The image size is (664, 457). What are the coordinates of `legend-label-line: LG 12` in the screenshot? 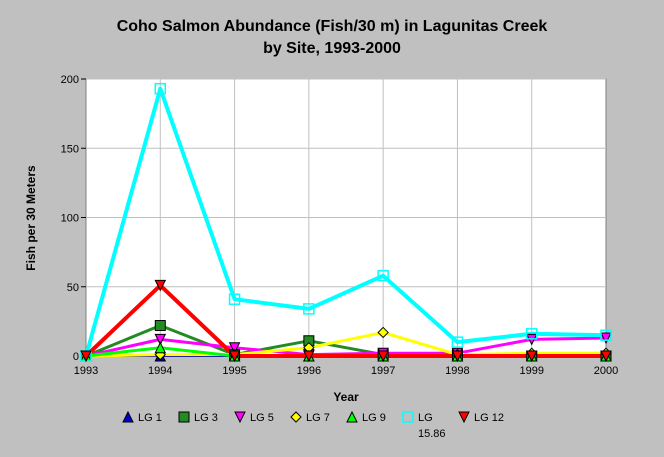 It's located at (489, 418).